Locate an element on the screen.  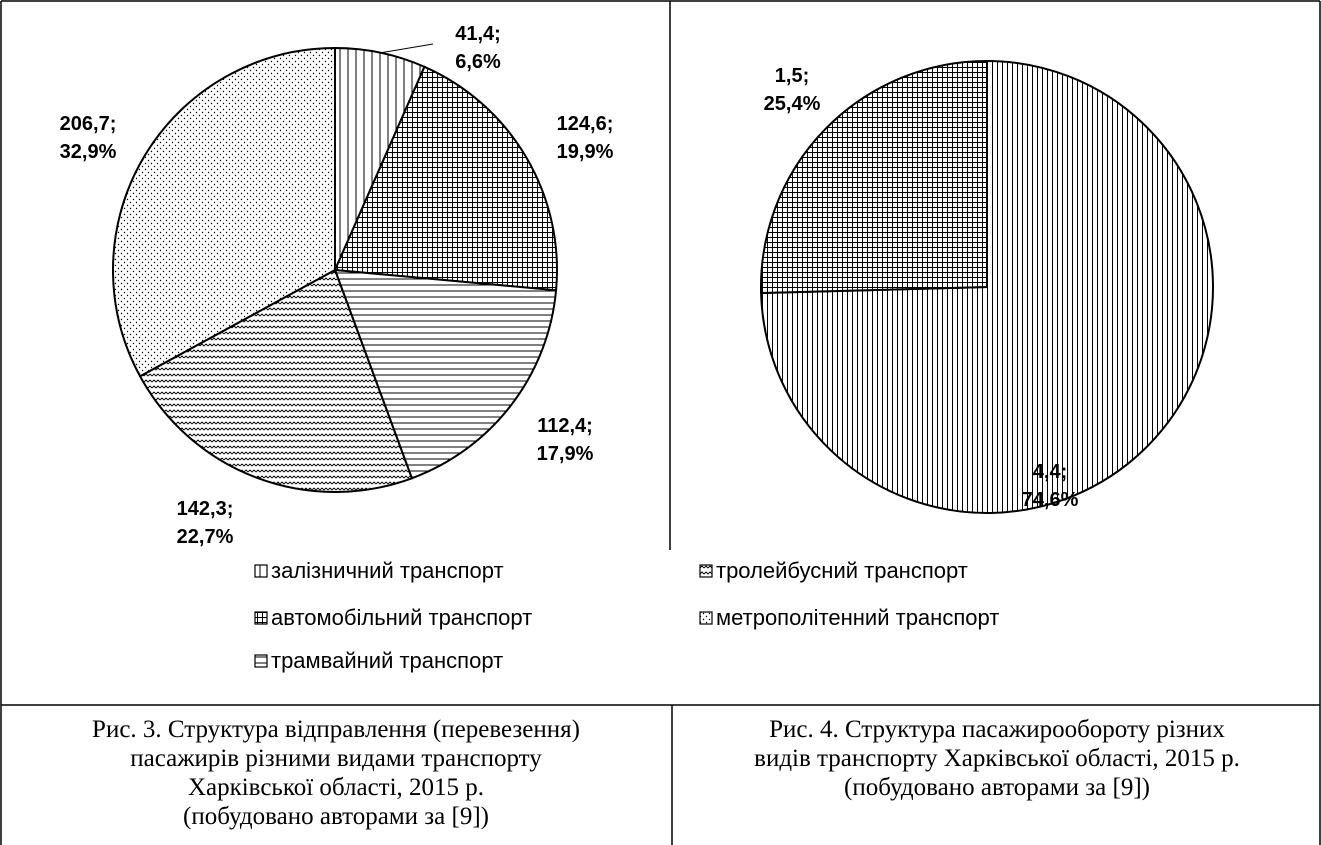
data-label: 112,4; is located at coordinates (565, 426).